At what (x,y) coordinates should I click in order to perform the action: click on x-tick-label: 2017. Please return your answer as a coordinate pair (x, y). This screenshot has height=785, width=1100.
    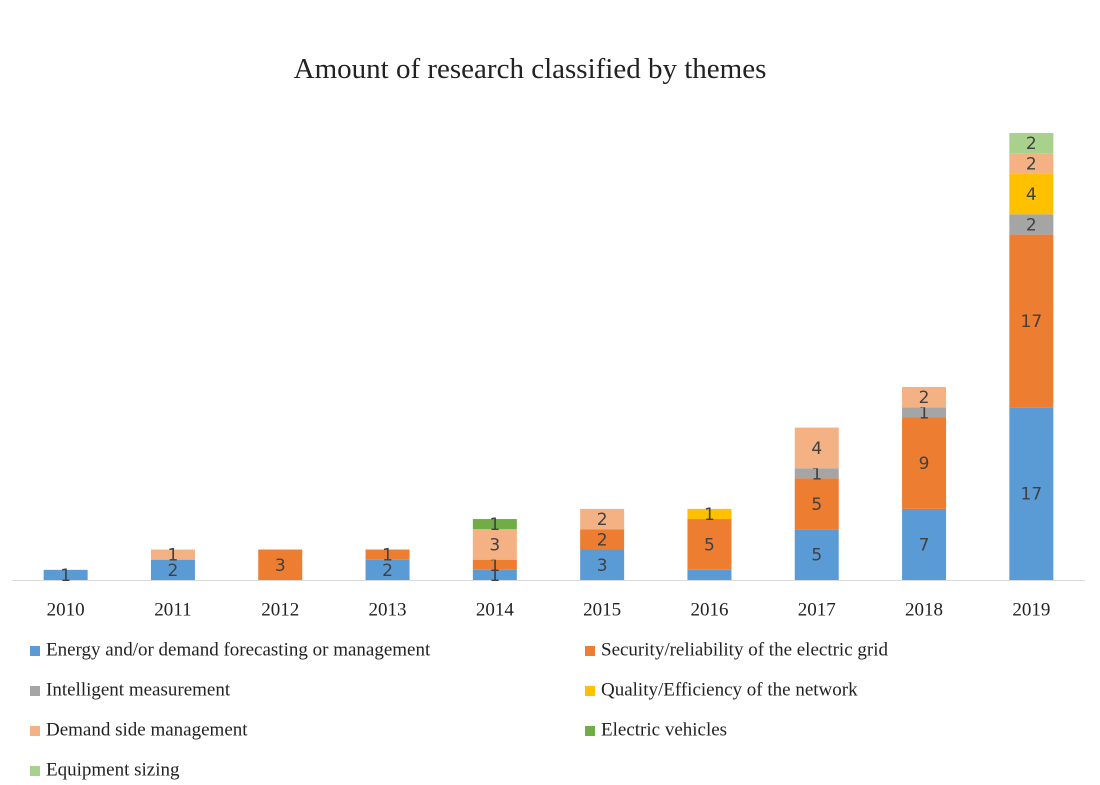
    Looking at the image, I should click on (817, 609).